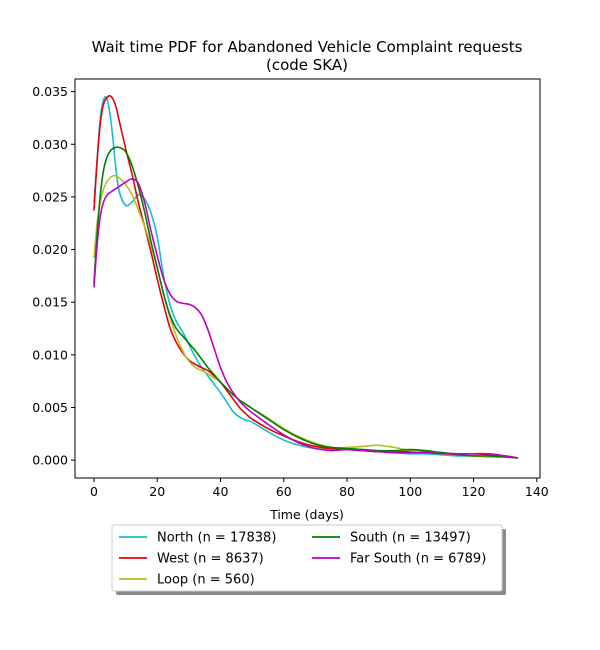  Describe the element at coordinates (53, 276) in the screenshot. I see `y-axis: 0.000 0.005 0.010 0.015 0.020 0.025 0.030 0.035` at that location.